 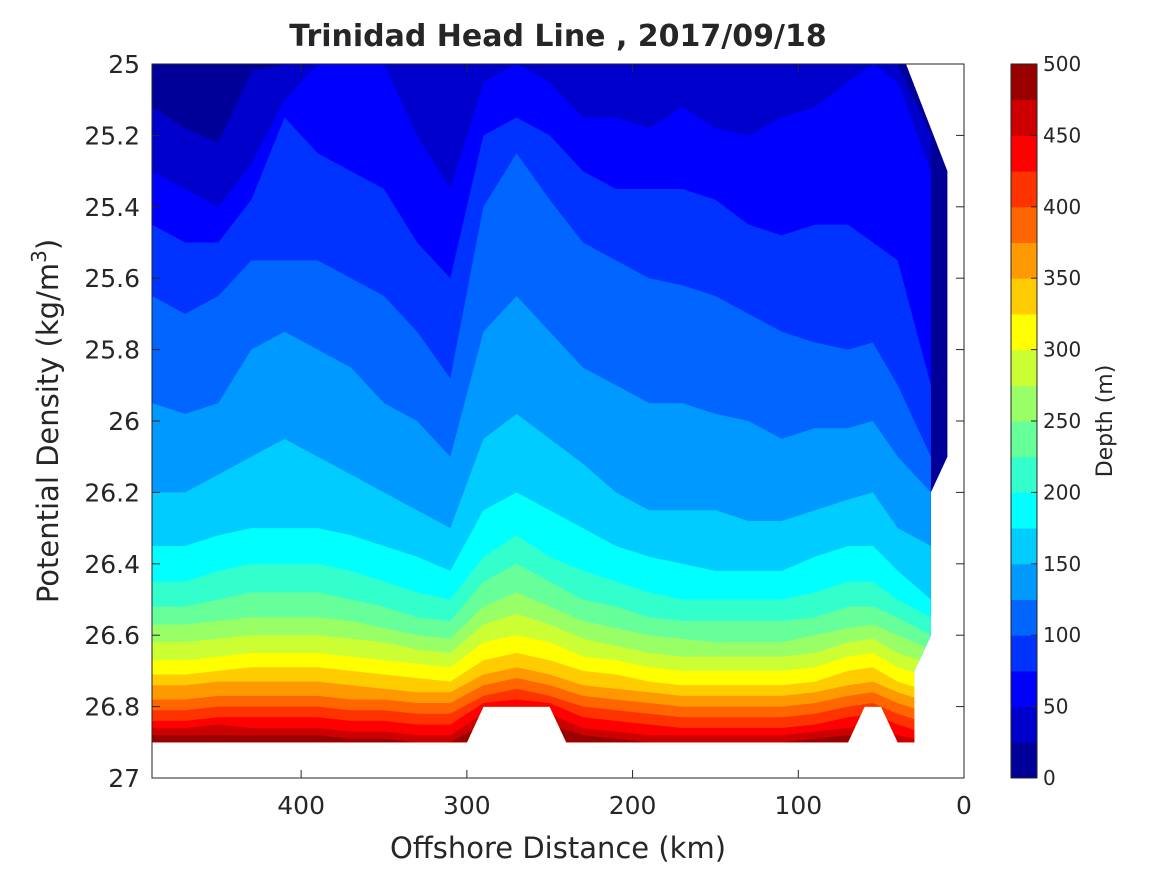 I want to click on x-tick-label: 400, so click(x=301, y=805).